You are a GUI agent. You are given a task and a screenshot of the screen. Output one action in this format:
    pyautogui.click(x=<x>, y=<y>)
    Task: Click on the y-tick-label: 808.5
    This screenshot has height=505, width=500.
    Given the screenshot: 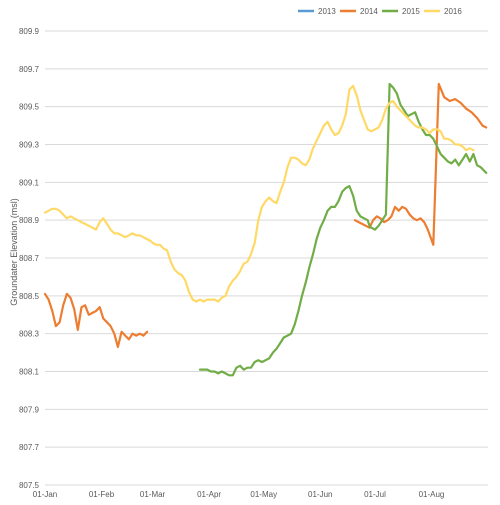 What is the action you would take?
    pyautogui.click(x=29, y=296)
    